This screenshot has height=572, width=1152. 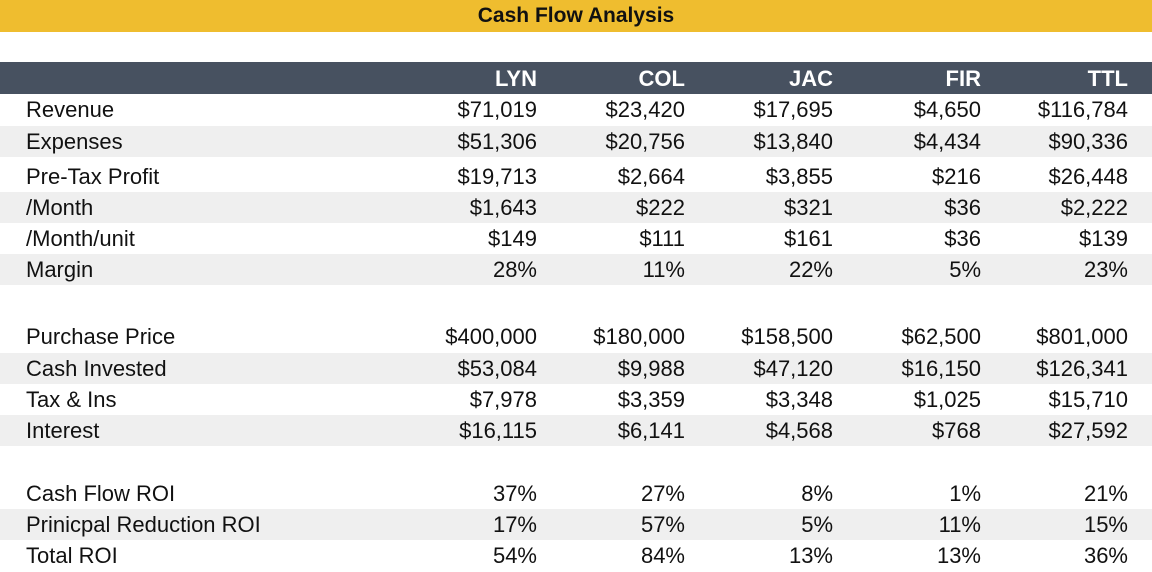 What do you see at coordinates (497, 109) in the screenshot?
I see `cell-value: $71,019` at bounding box center [497, 109].